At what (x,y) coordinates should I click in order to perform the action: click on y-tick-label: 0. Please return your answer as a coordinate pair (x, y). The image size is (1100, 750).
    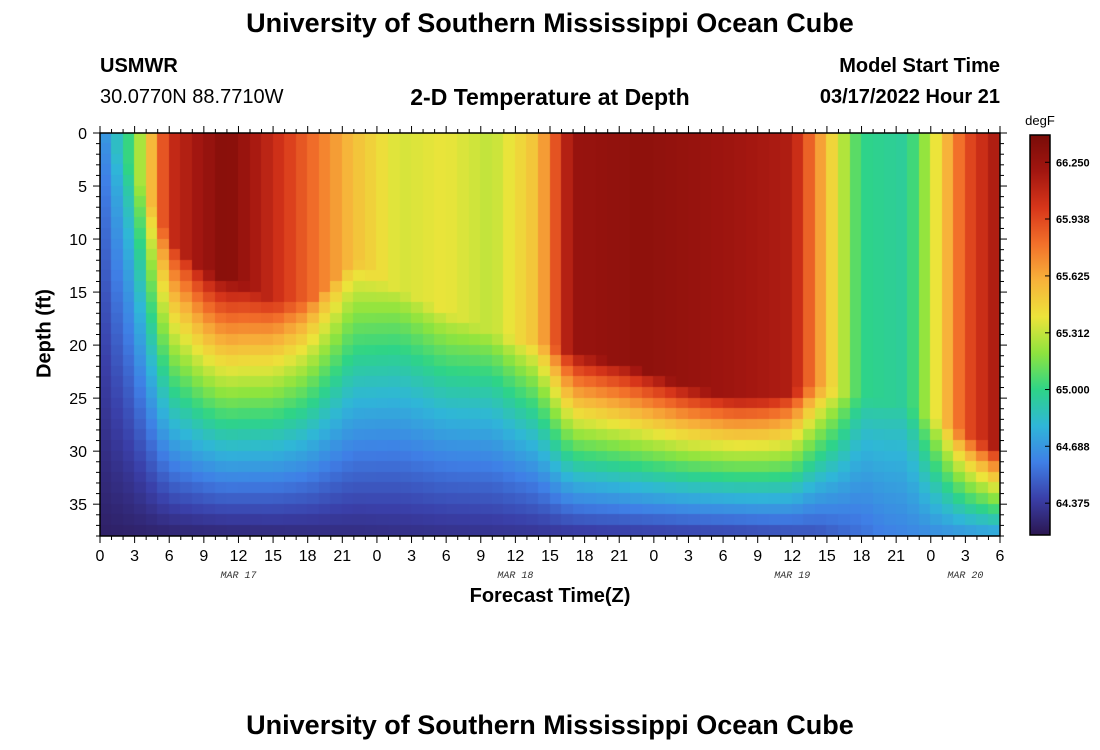
    Looking at the image, I should click on (82, 134).